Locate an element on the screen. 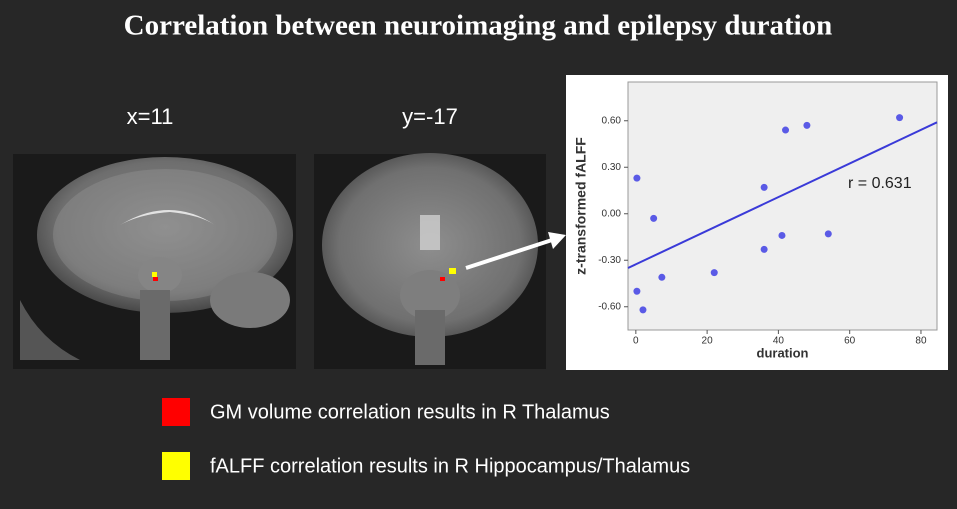  x-tick-label: 80 is located at coordinates (921, 341).